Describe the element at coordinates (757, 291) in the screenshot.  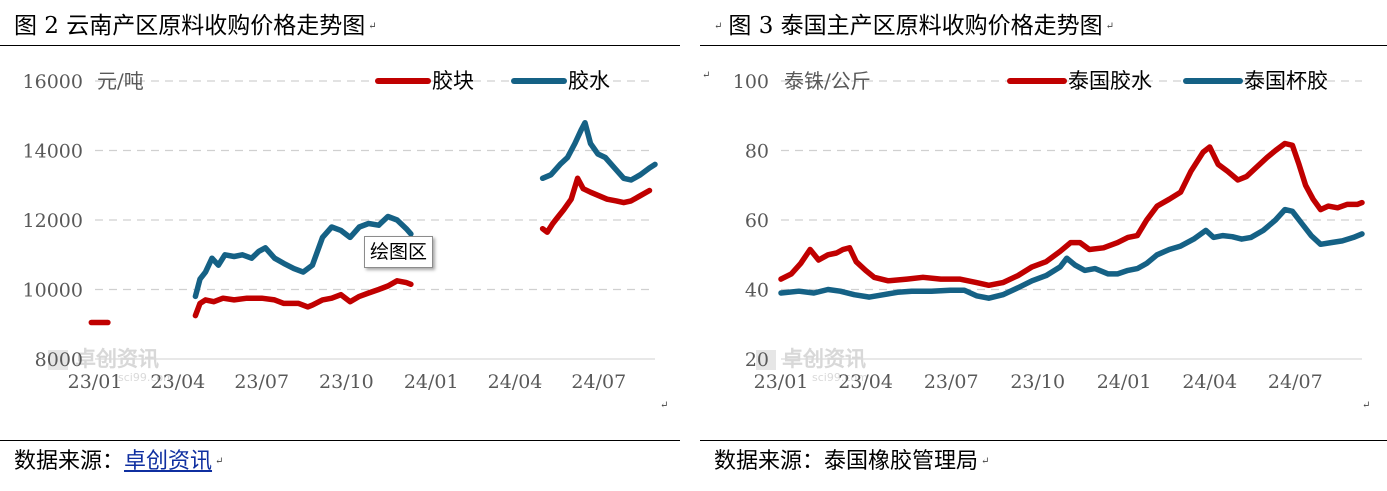
I see `y-tick-label: 40` at that location.